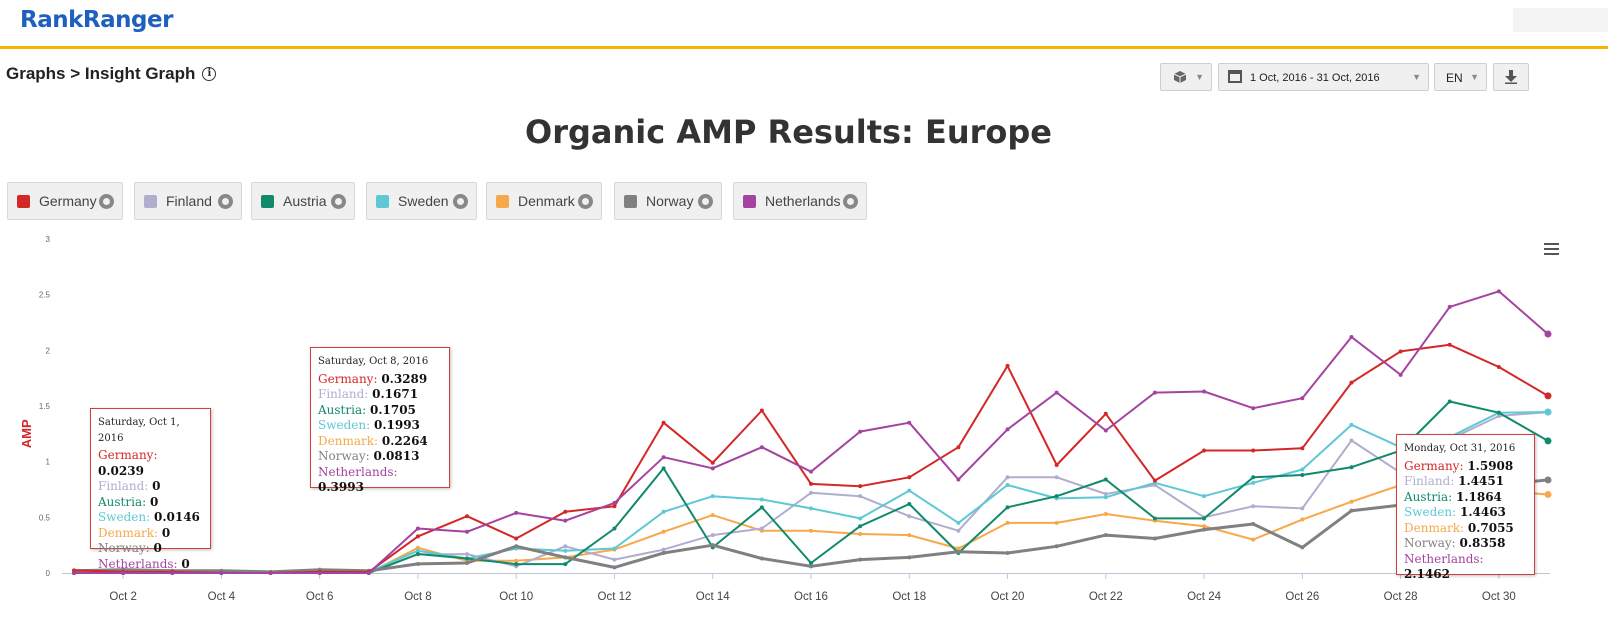 The image size is (1608, 625). I want to click on legend-item-norway: Norway, so click(668, 201).